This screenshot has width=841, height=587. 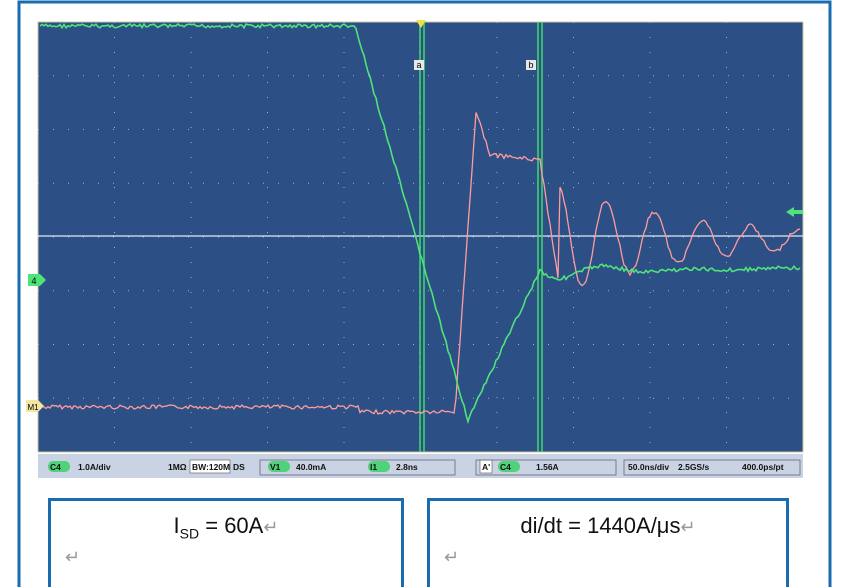 I want to click on math-marker-label: M1, so click(x=33, y=407).